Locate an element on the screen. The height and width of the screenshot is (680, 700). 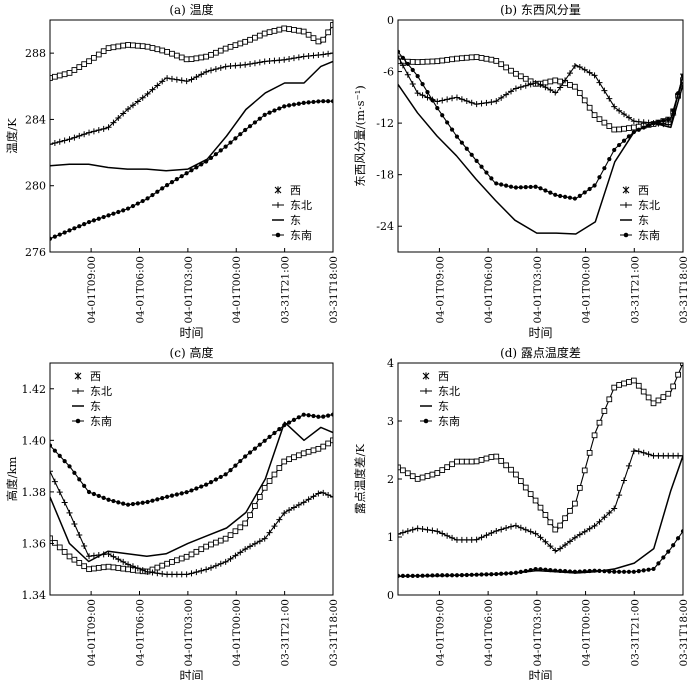
y-tick-label: 280 is located at coordinates (35, 186).